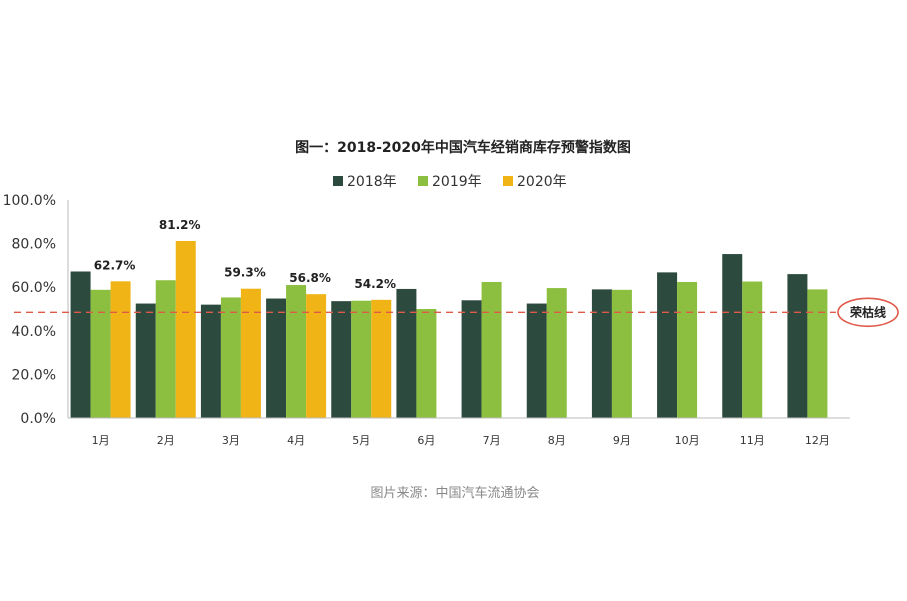  What do you see at coordinates (622, 440) in the screenshot?
I see `x-tick-label: 9月` at bounding box center [622, 440].